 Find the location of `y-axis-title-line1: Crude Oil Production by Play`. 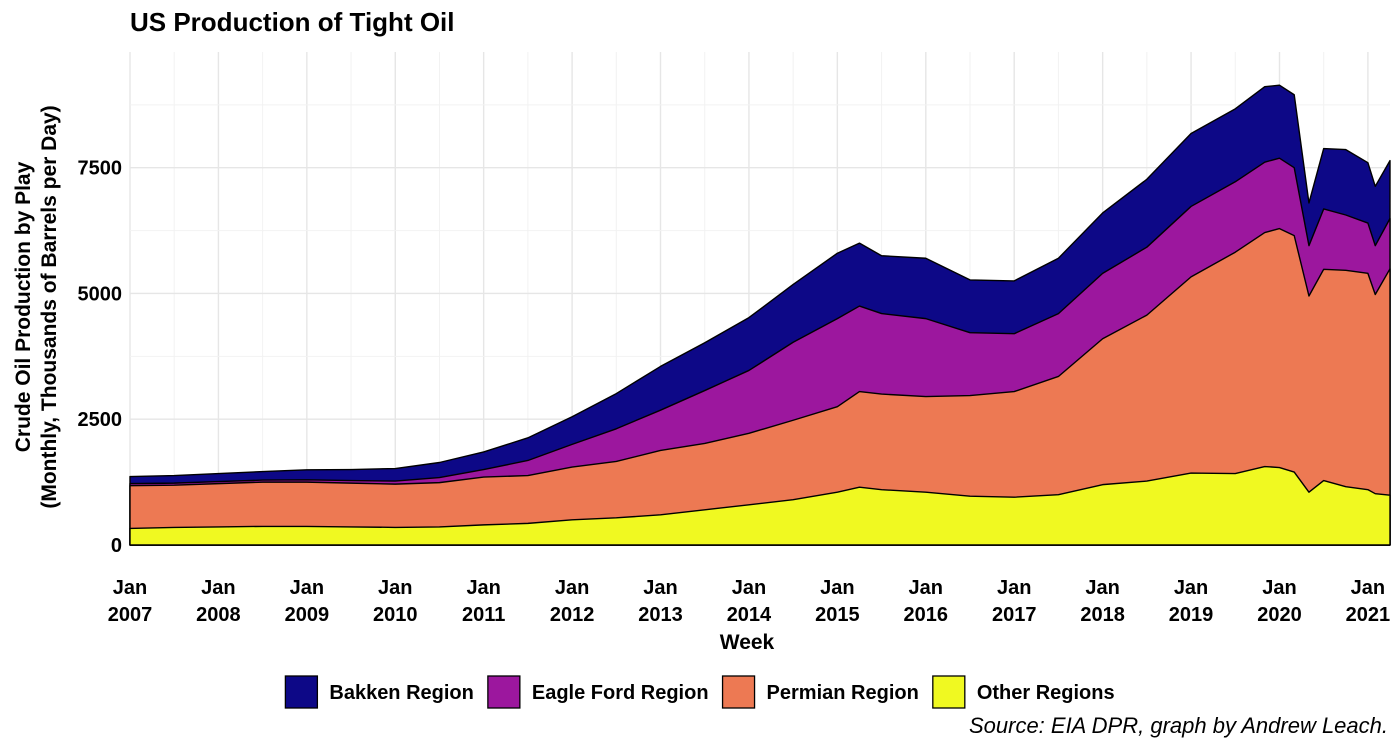

y-axis-title-line1: Crude Oil Production by Play is located at coordinates (23, 306).